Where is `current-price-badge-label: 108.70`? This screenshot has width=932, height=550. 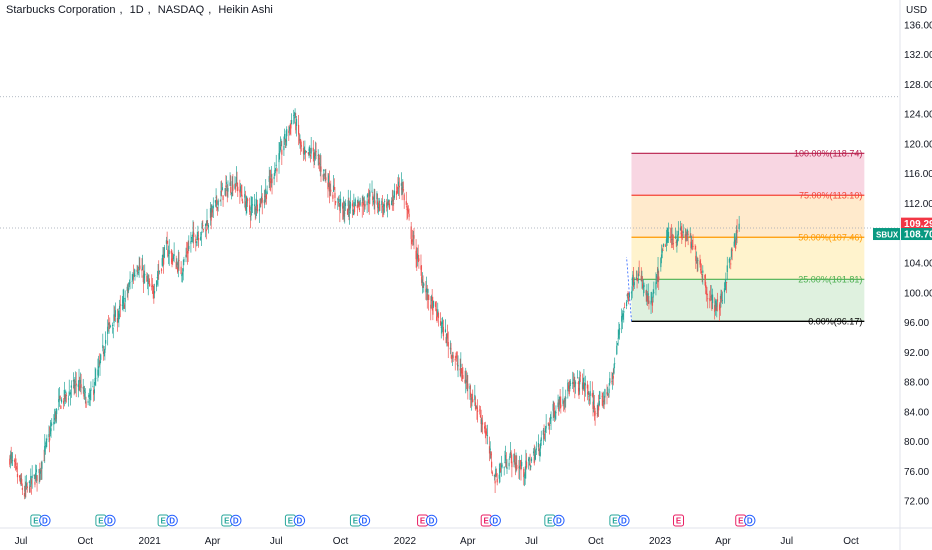 current-price-badge-label: 108.70 is located at coordinates (918, 235).